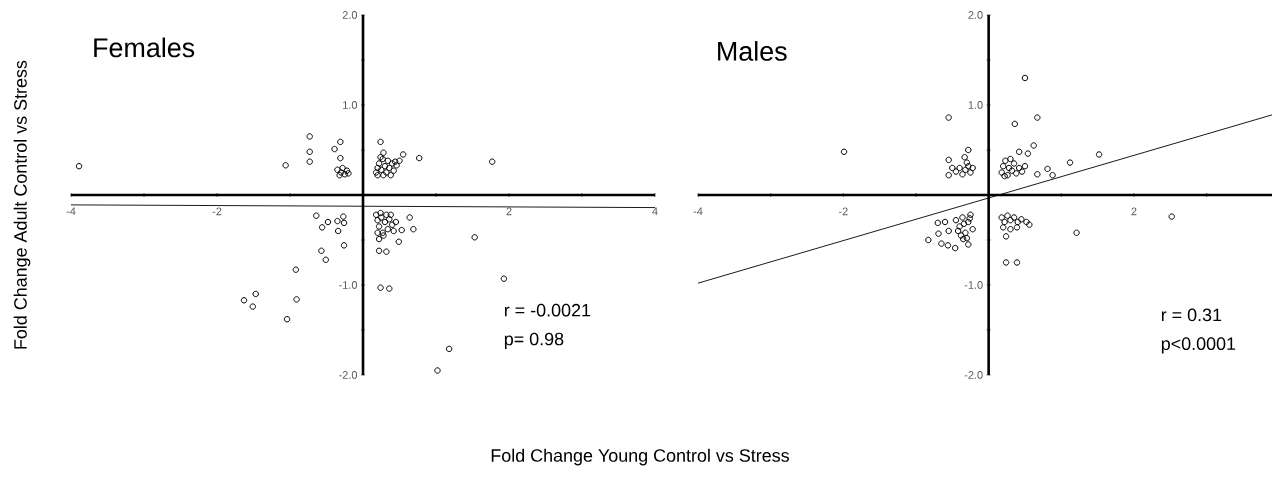  What do you see at coordinates (655, 211) in the screenshot?
I see `x-tick-label: 4` at bounding box center [655, 211].